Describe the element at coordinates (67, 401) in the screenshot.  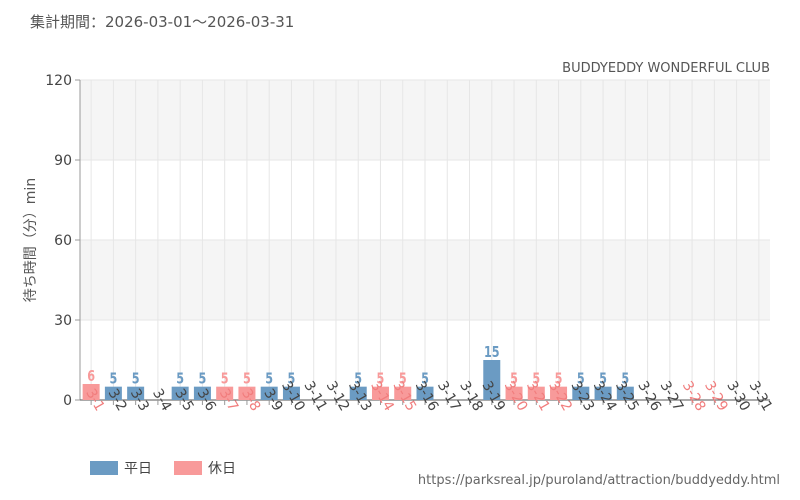
I see `y-tick-label: 0` at that location.